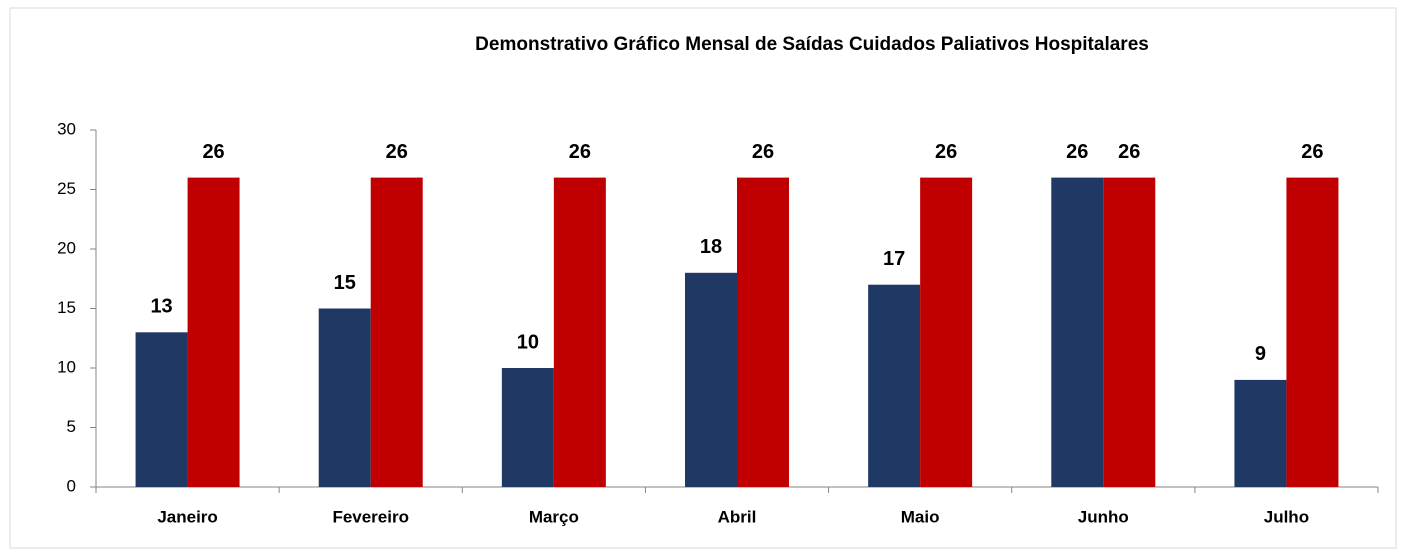  I want to click on value-label: 18, so click(711, 247).